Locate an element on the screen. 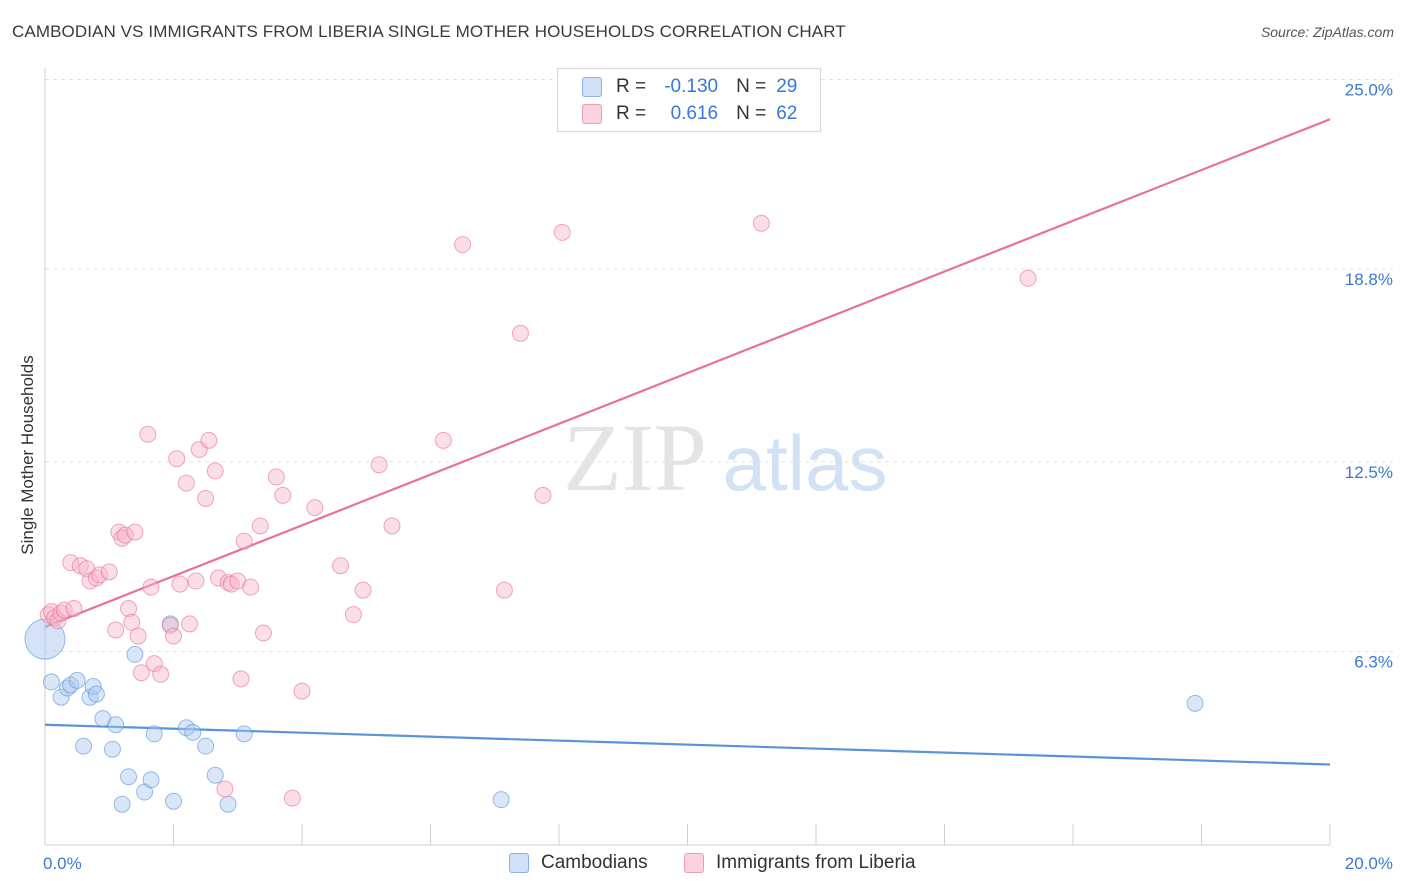  legend-row-liberia: R = 0.616 N = 62 is located at coordinates (689, 114).